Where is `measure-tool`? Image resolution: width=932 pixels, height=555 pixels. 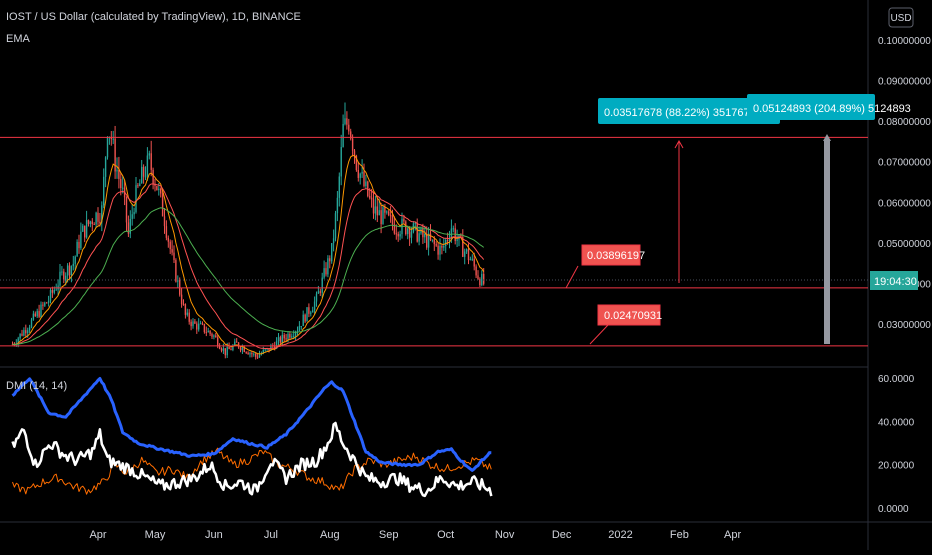 measure-tool is located at coordinates (752, 239).